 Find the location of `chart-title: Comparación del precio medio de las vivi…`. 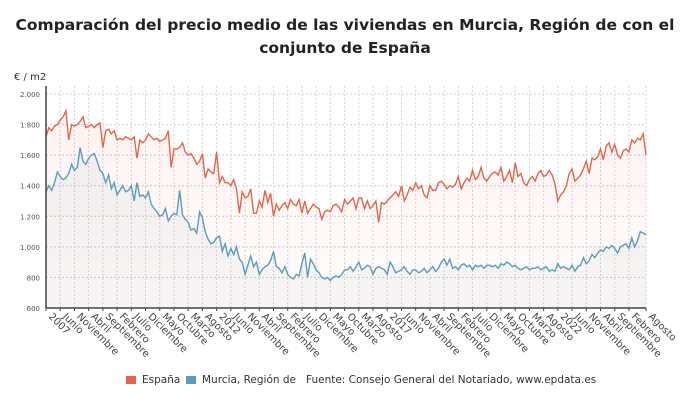

chart-title: Comparación del precio medio de las vivi… is located at coordinates (345, 36).